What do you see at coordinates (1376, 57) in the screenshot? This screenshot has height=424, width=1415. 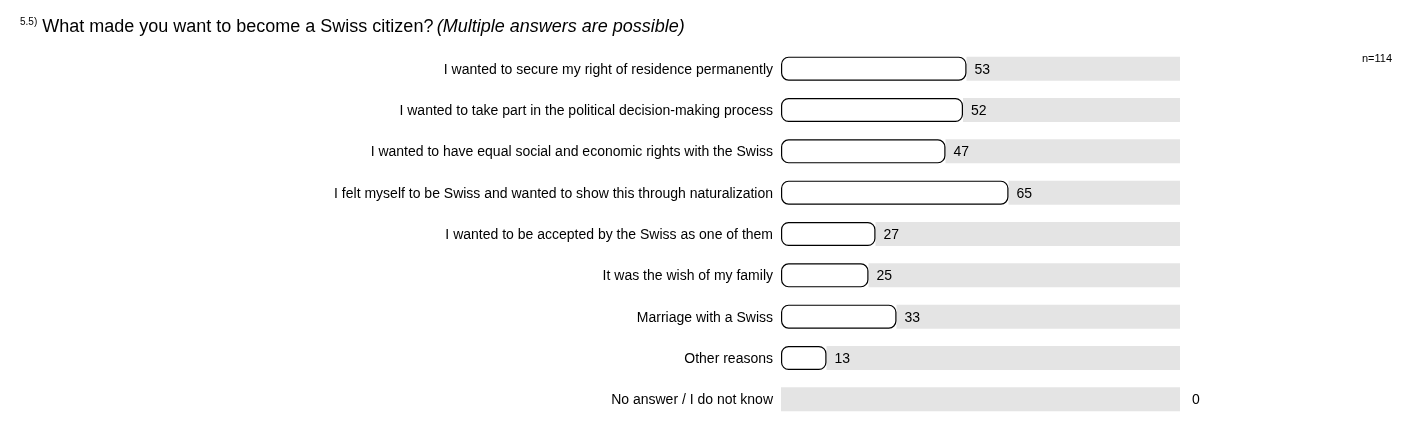 I see `text: n=114` at bounding box center [1376, 57].